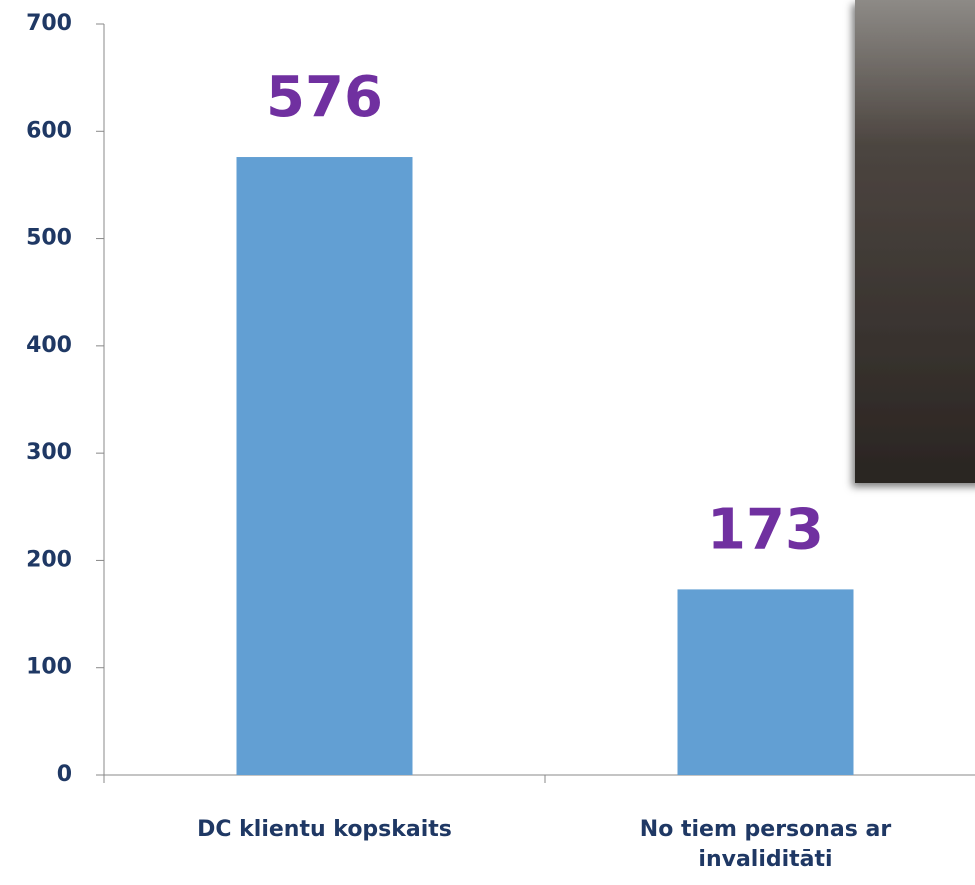 Image resolution: width=975 pixels, height=885 pixels. What do you see at coordinates (49, 667) in the screenshot?
I see `y-tick-label: 100` at bounding box center [49, 667].